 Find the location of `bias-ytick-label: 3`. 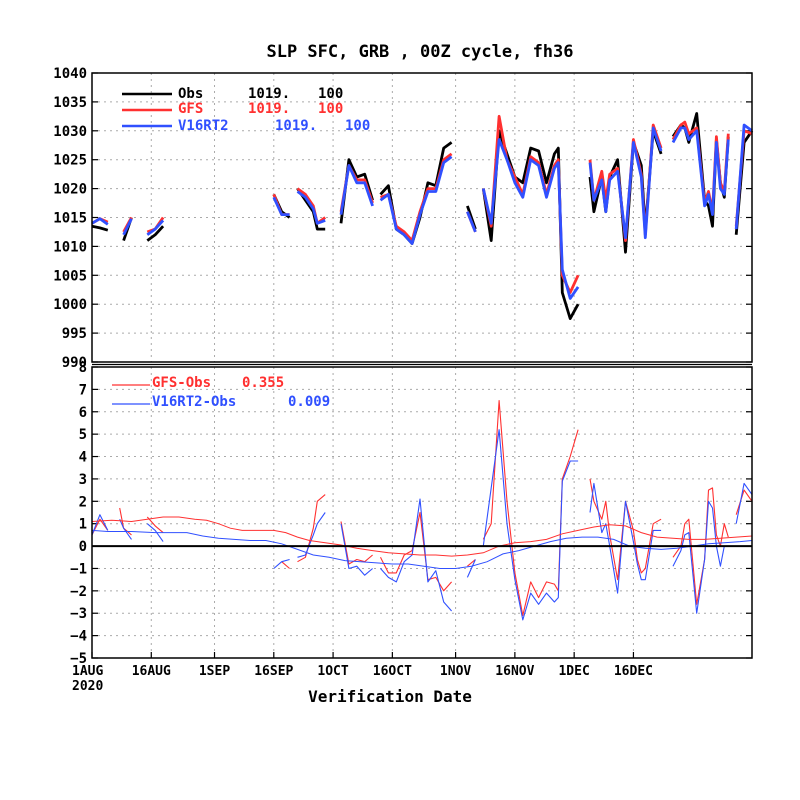

bias-ytick-label: 3 is located at coordinates (83, 480).